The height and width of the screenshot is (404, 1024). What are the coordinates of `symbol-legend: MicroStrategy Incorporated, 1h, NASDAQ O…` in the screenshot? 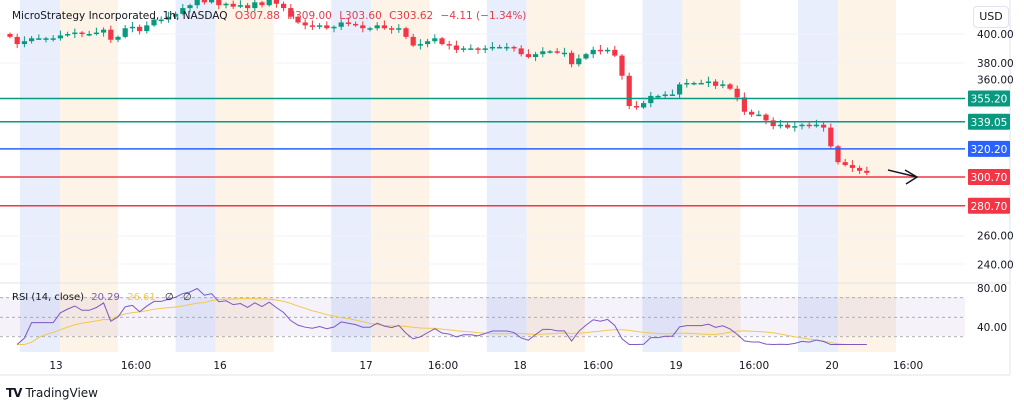 It's located at (269, 16).